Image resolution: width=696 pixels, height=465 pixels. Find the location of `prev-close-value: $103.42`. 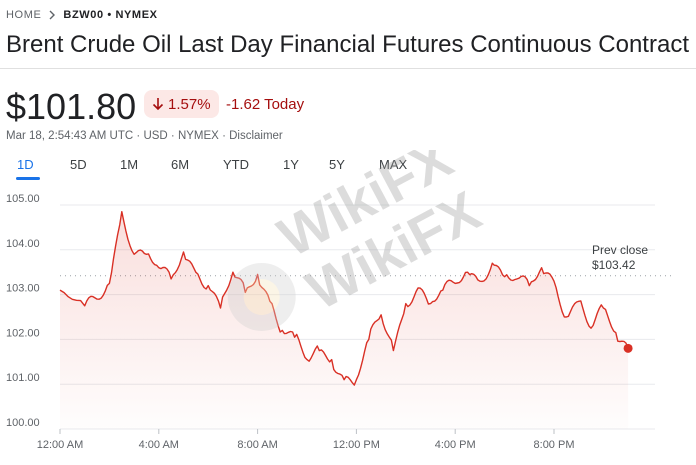

prev-close-value: $103.42 is located at coordinates (614, 265).